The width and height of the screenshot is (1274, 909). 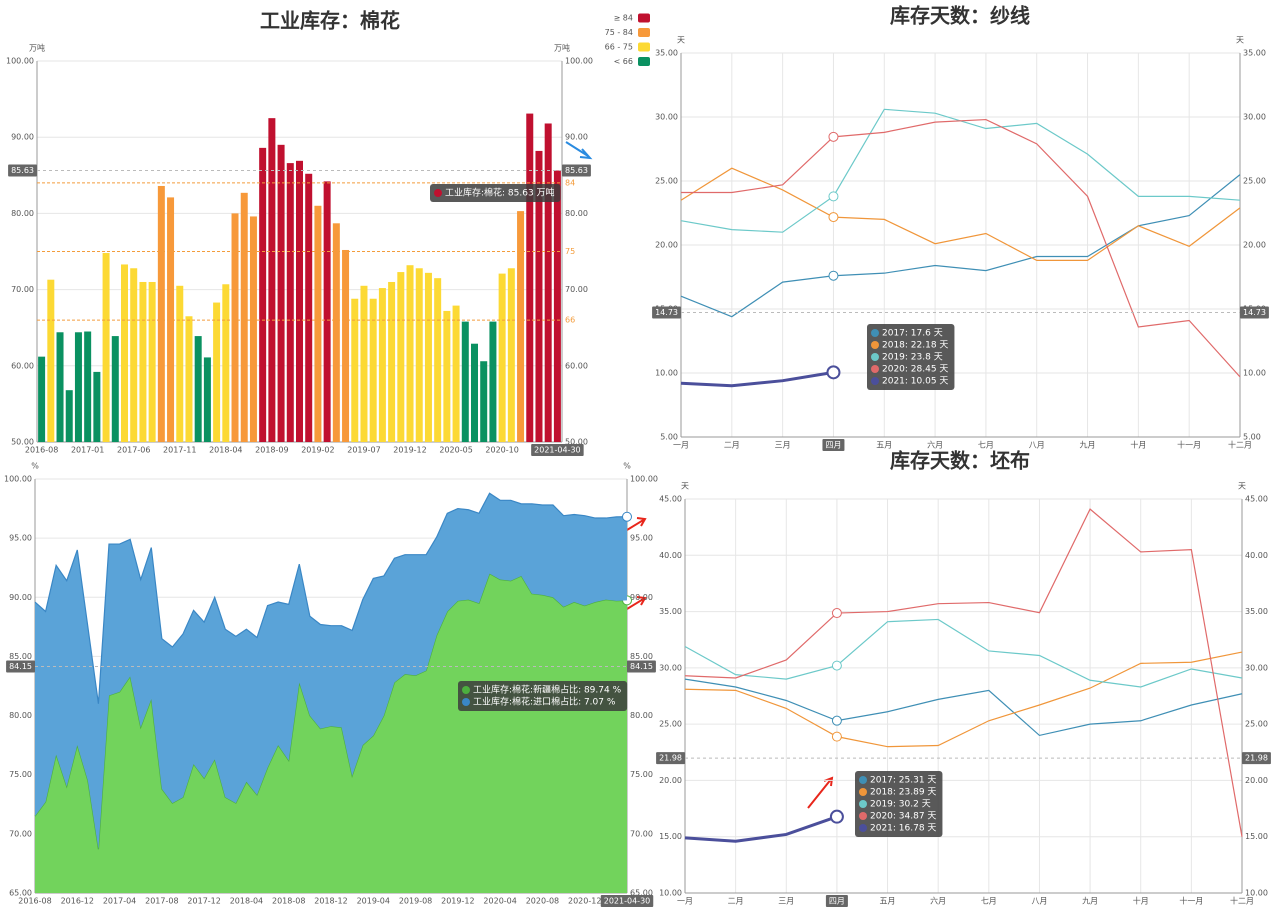 What do you see at coordinates (670, 555) in the screenshot?
I see `y-tick-label: 40.00` at bounding box center [670, 555].